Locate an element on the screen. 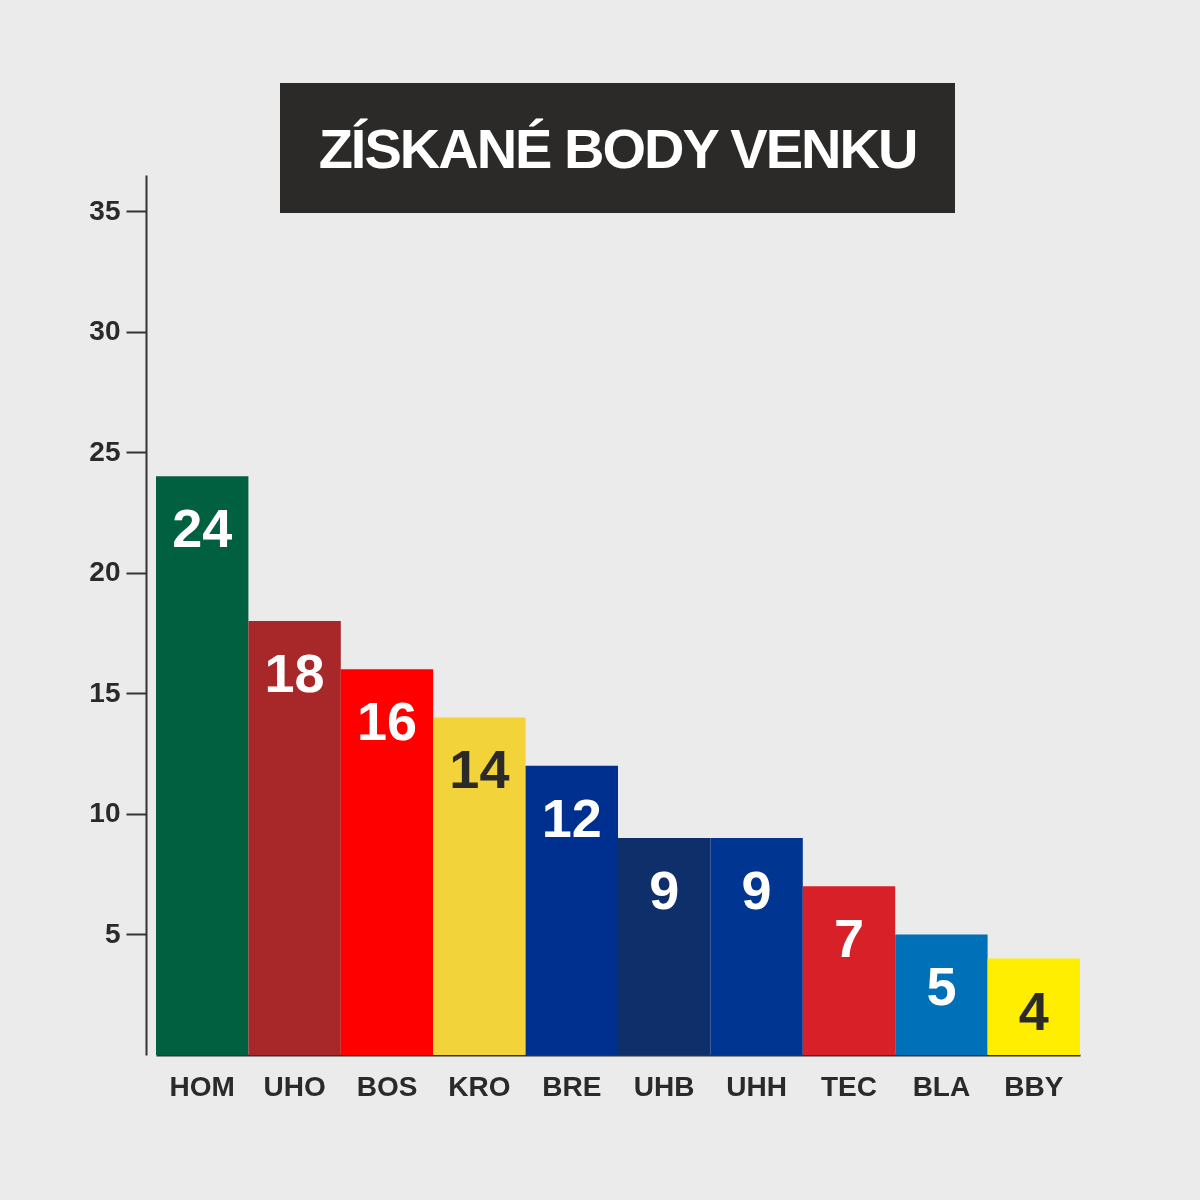 The height and width of the screenshot is (1200, 1200). y-tick-label: 30 is located at coordinates (105, 331).